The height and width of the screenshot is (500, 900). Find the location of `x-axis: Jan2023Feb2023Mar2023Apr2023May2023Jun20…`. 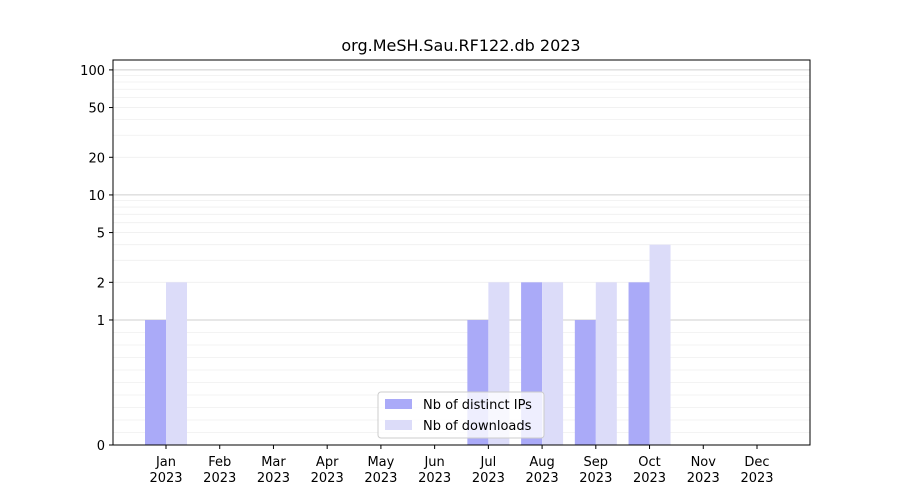

x-axis: Jan2023Feb2023Mar2023Apr2023May2023Jun20… is located at coordinates (461, 465).